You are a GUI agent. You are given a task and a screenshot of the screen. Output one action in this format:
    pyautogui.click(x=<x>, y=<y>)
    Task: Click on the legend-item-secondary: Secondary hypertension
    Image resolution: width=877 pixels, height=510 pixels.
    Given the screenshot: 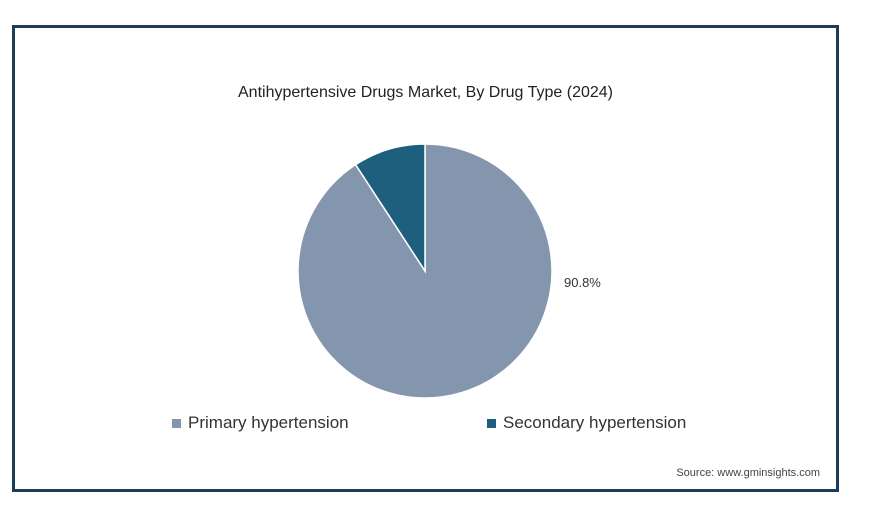 What is the action you would take?
    pyautogui.click(x=586, y=423)
    